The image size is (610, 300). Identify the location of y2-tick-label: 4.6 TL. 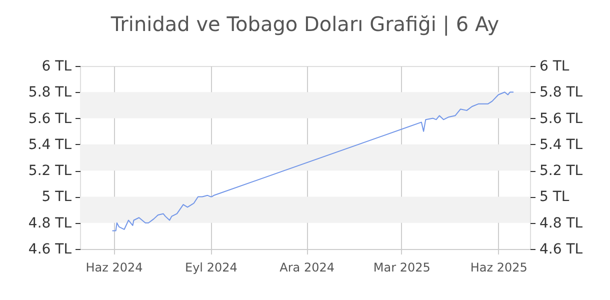
(561, 250).